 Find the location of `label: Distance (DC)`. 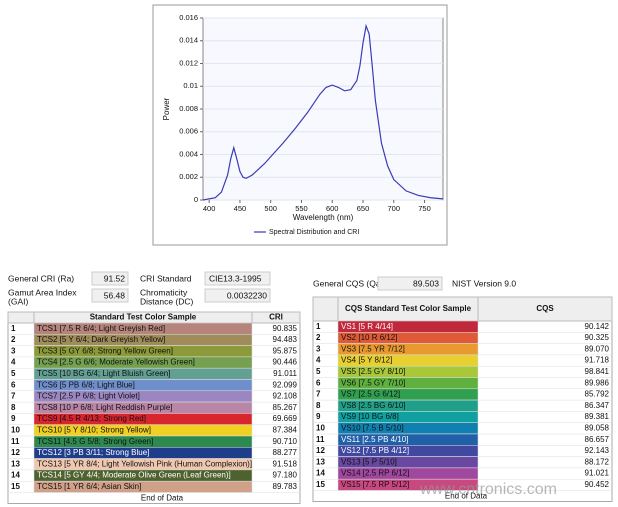

label: Distance (DC) is located at coordinates (167, 301).